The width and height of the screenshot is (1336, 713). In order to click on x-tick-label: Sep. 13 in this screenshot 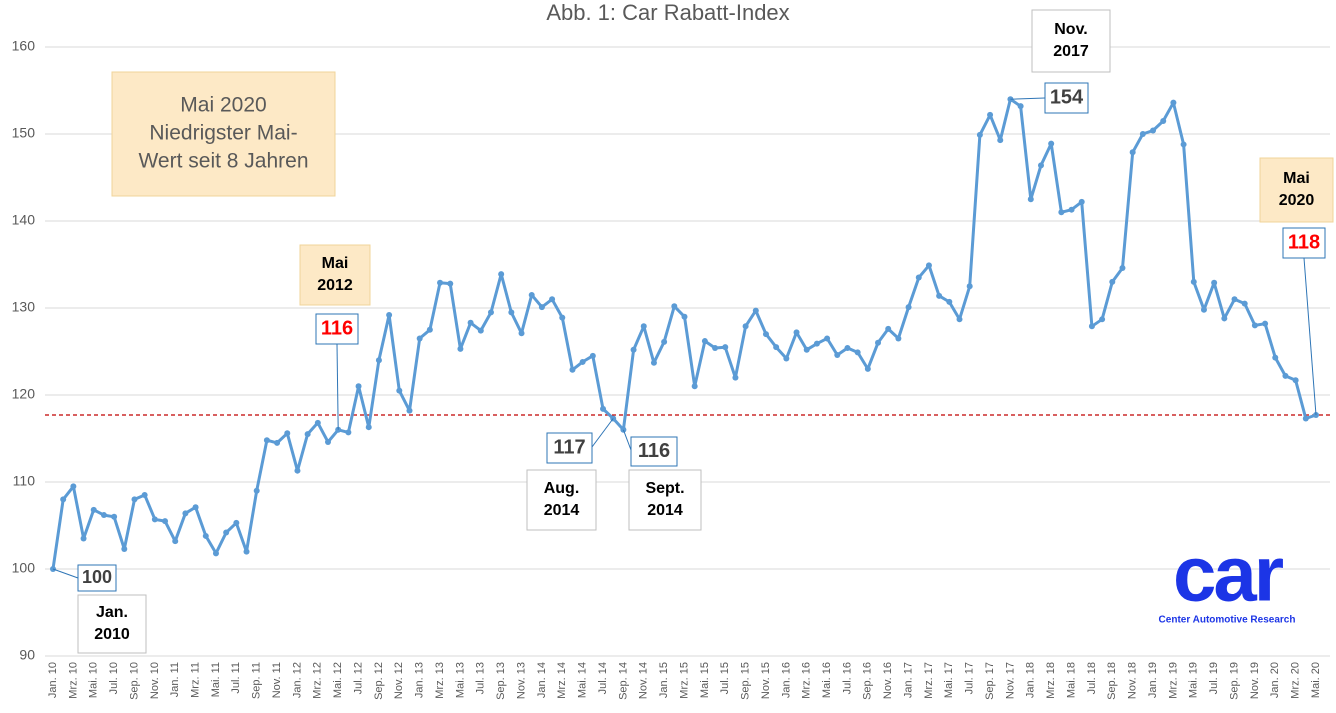, I will do `click(501, 681)`.